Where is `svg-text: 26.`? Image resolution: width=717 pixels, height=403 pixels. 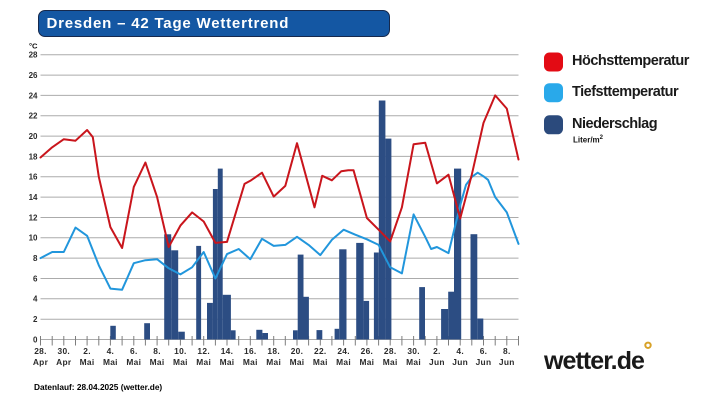
svg-text: 26. is located at coordinates (367, 351).